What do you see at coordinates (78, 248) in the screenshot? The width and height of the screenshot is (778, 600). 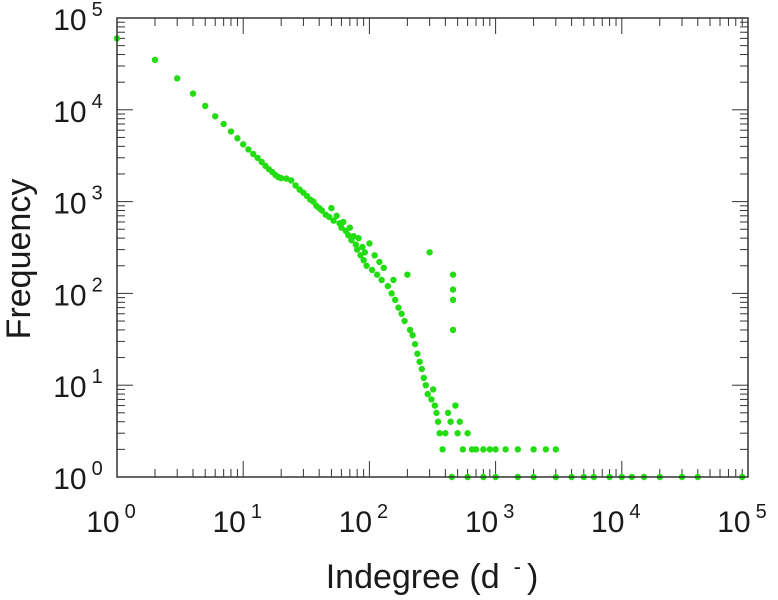 I see `y-tick-labels: 10 0 10 1 10 2 10 3 10 4 10 5` at bounding box center [78, 248].